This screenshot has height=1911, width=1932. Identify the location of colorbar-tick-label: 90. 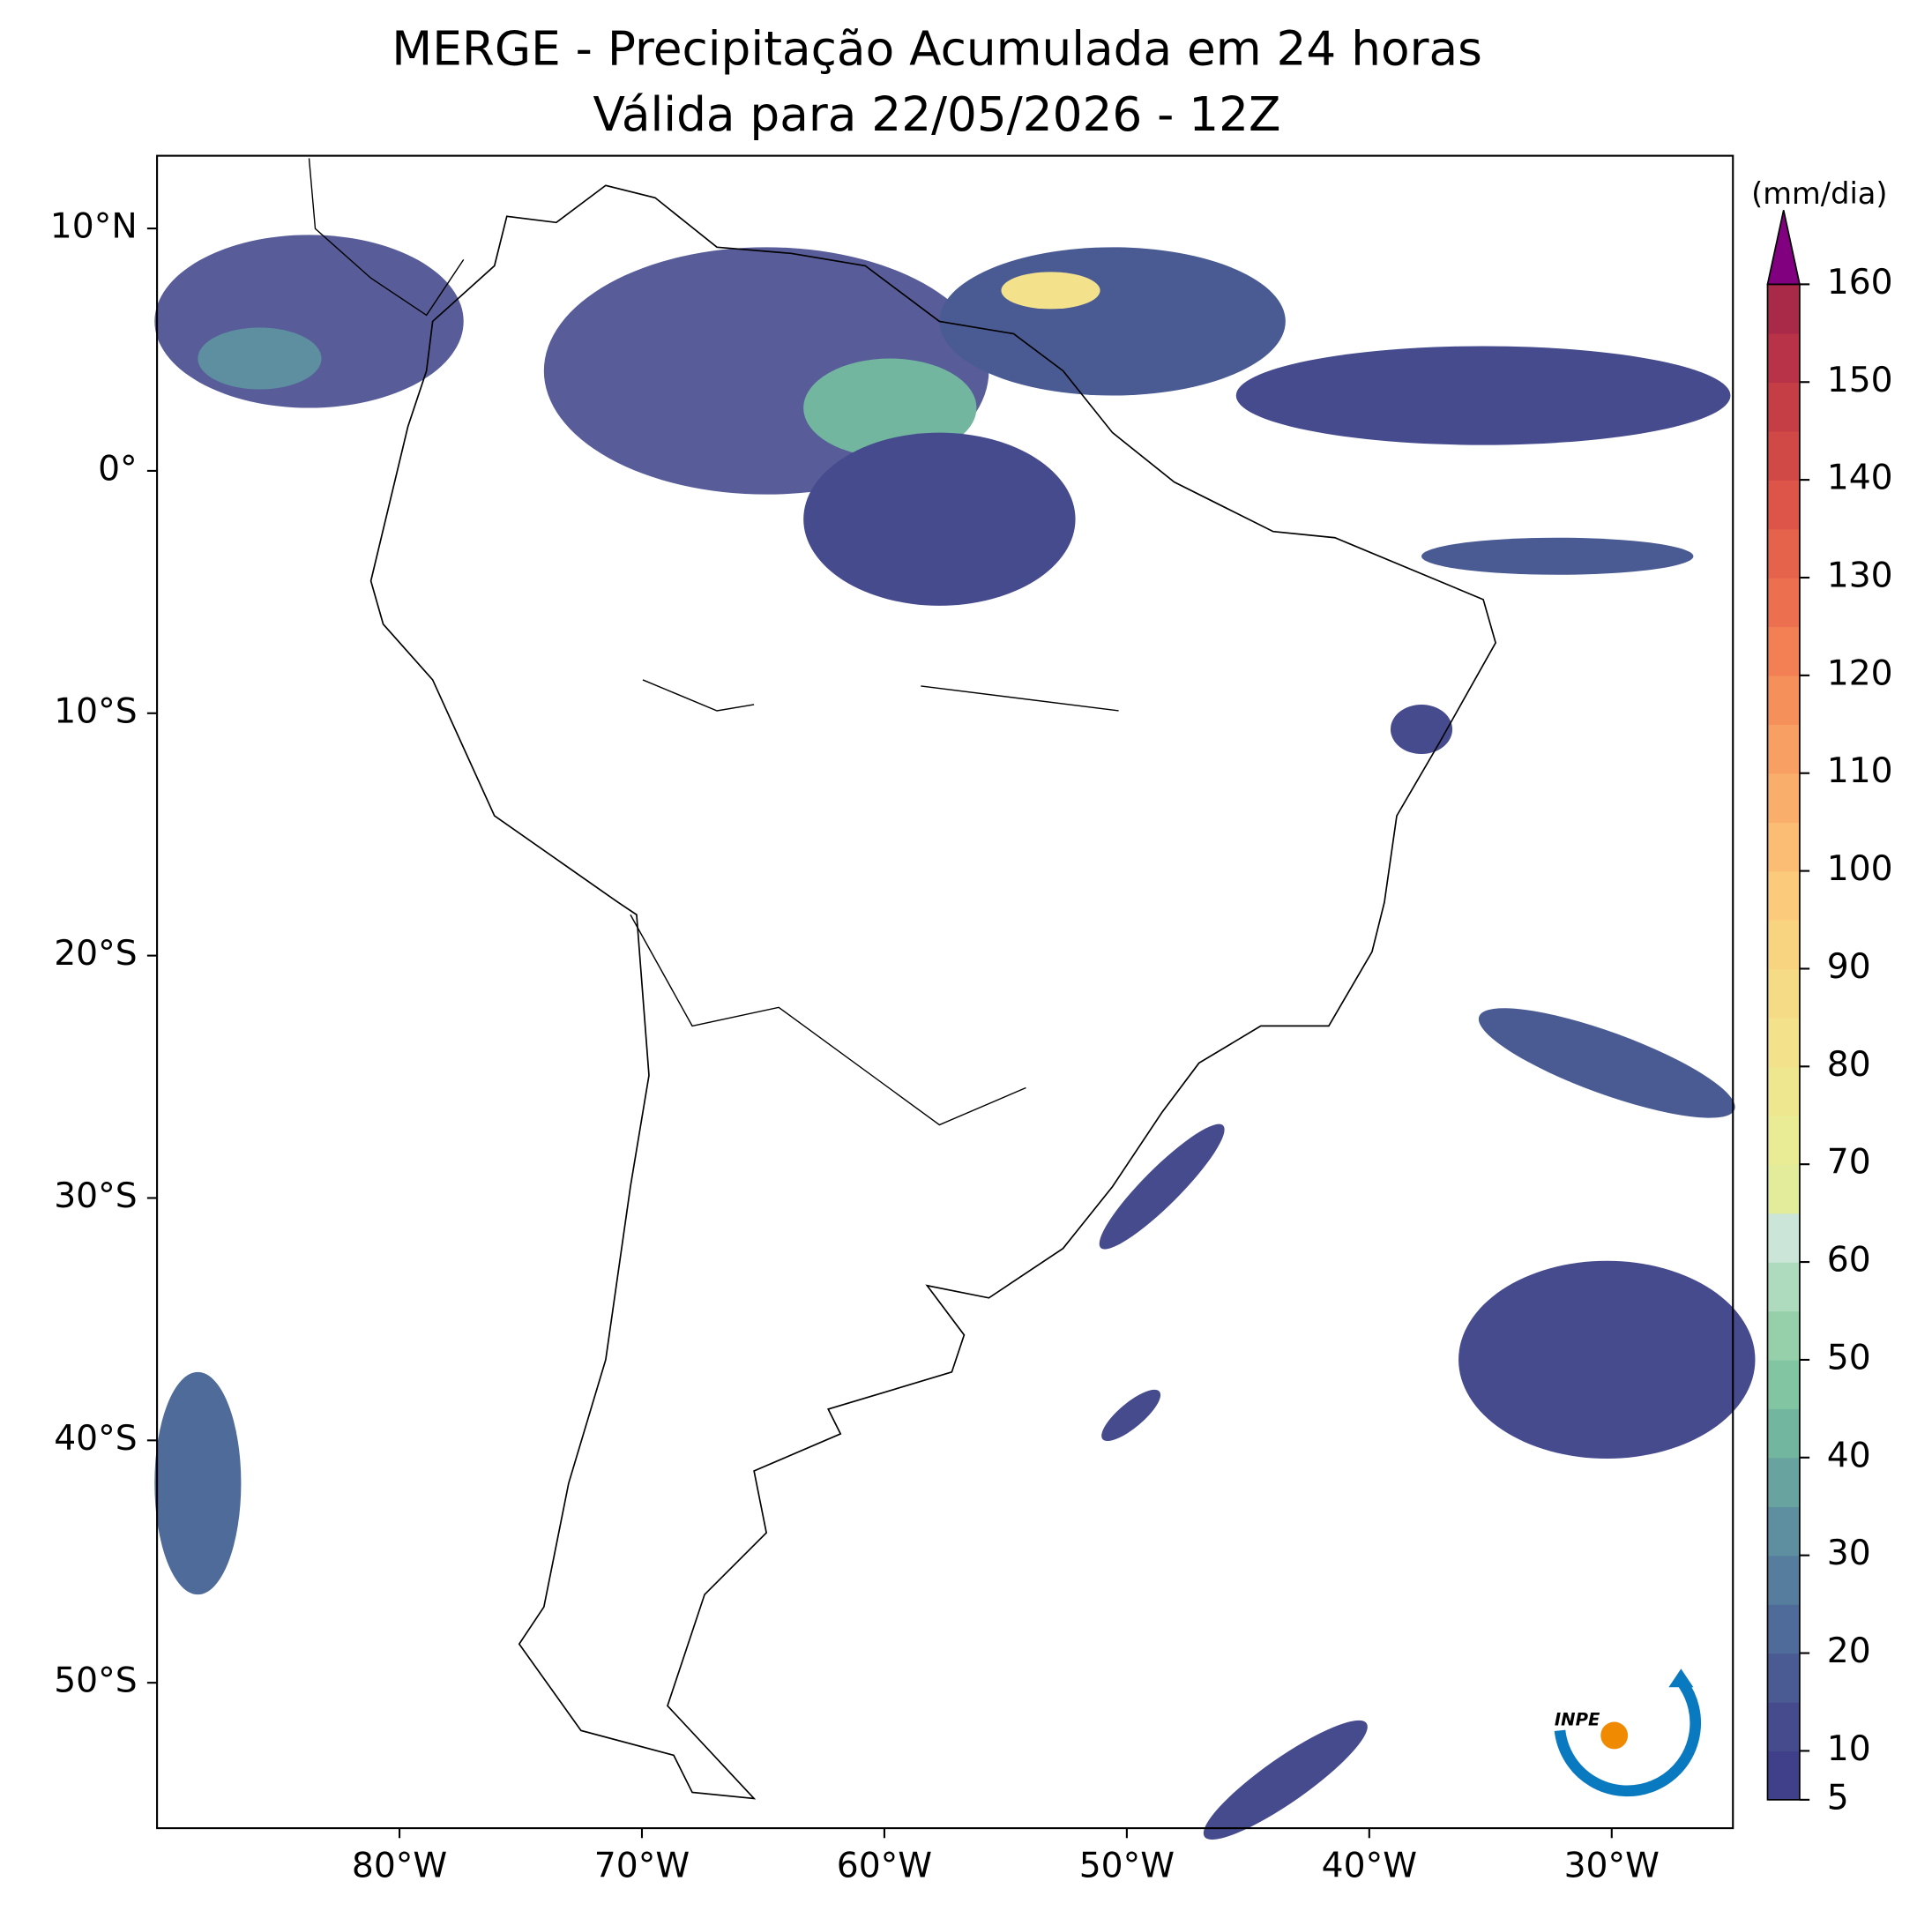
(1849, 967).